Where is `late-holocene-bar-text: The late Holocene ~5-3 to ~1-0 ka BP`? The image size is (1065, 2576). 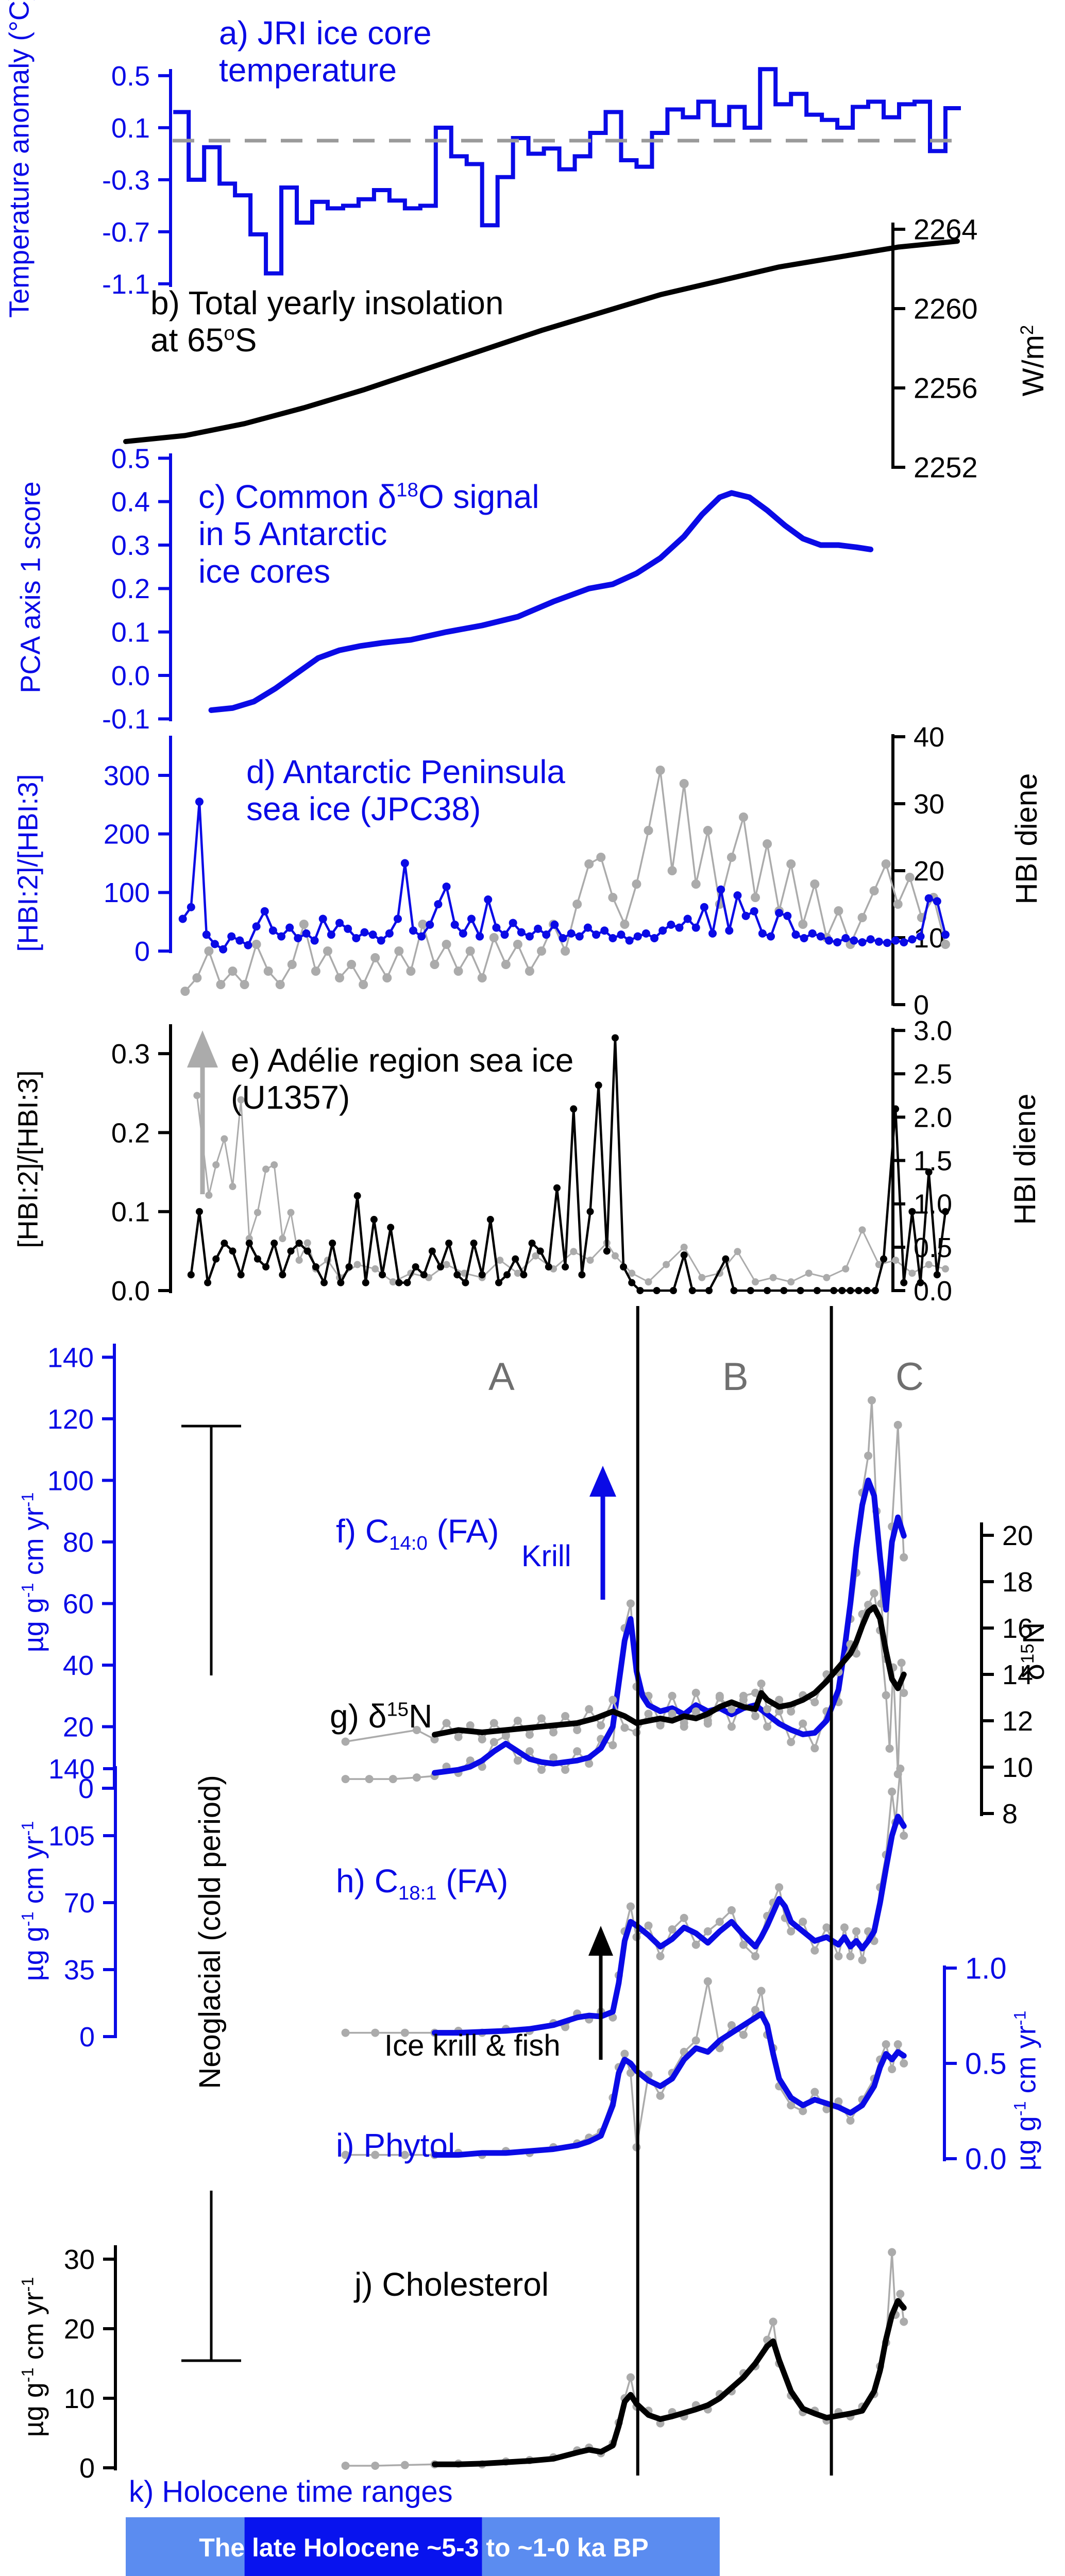 late-holocene-bar-text: The late Holocene ~5-3 to ~1-0 ka BP is located at coordinates (424, 2547).